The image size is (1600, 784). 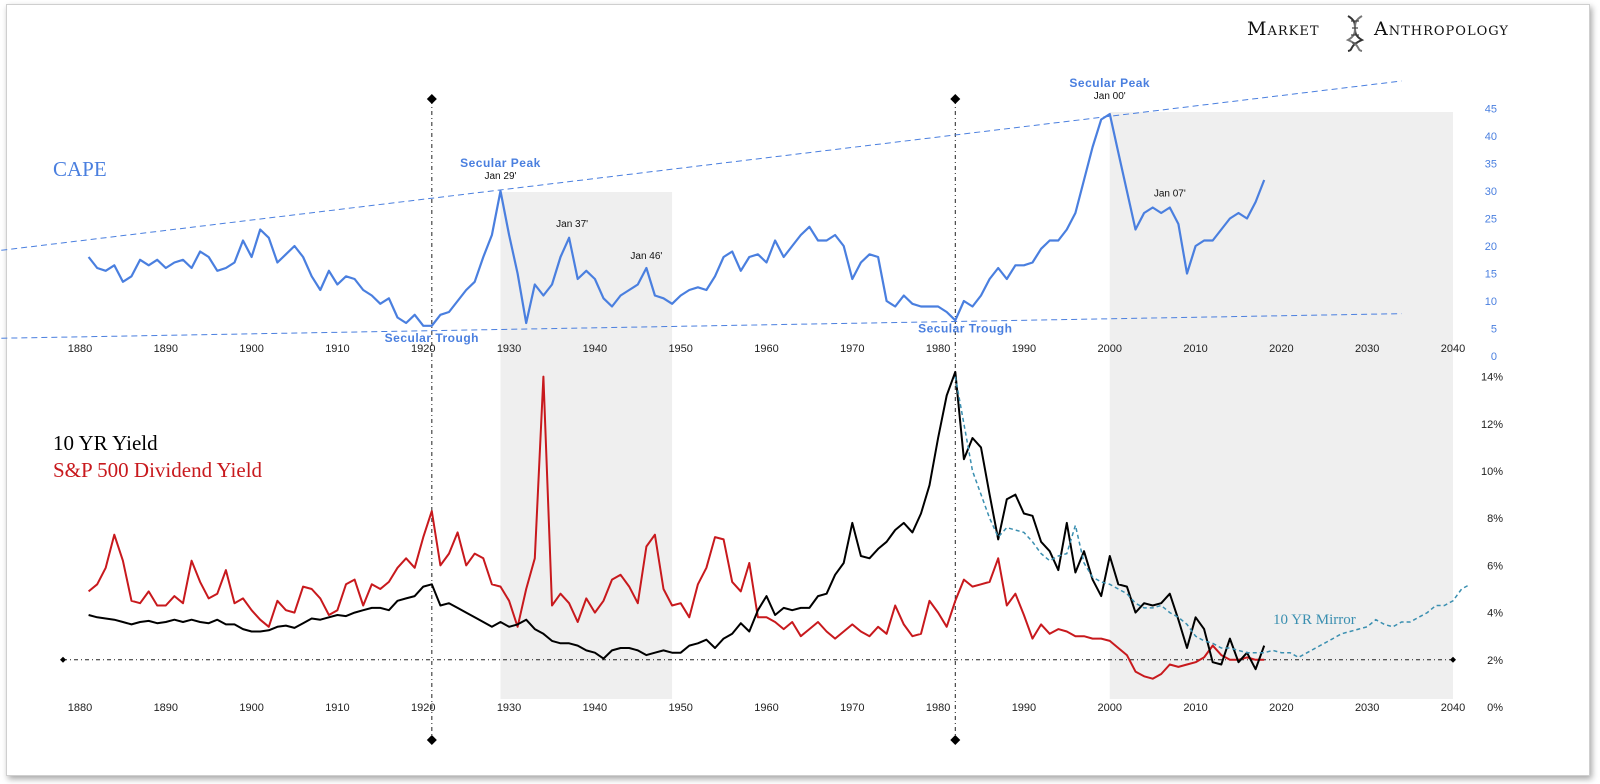 I want to click on cape-y-tick-10: 10, so click(x=1491, y=302).